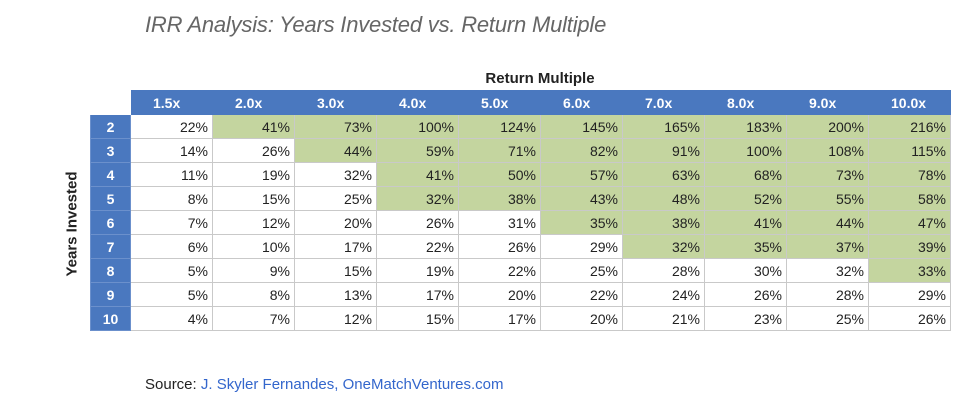 This screenshot has width=975, height=418. I want to click on column-header: 6.0x, so click(581, 102).